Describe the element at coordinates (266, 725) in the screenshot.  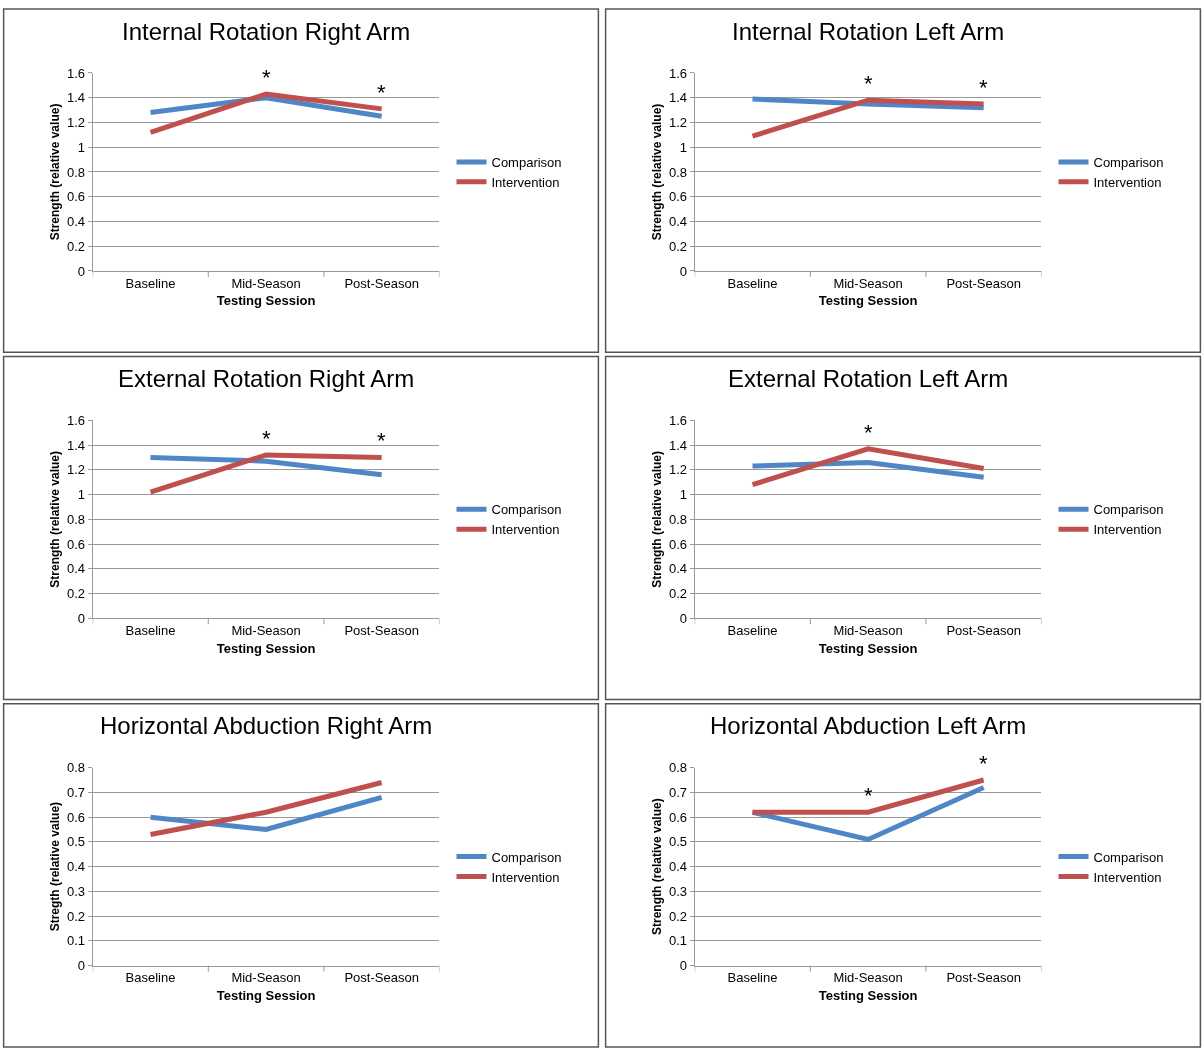
I see `chart-title: Horizontal Abduction Right Arm` at that location.